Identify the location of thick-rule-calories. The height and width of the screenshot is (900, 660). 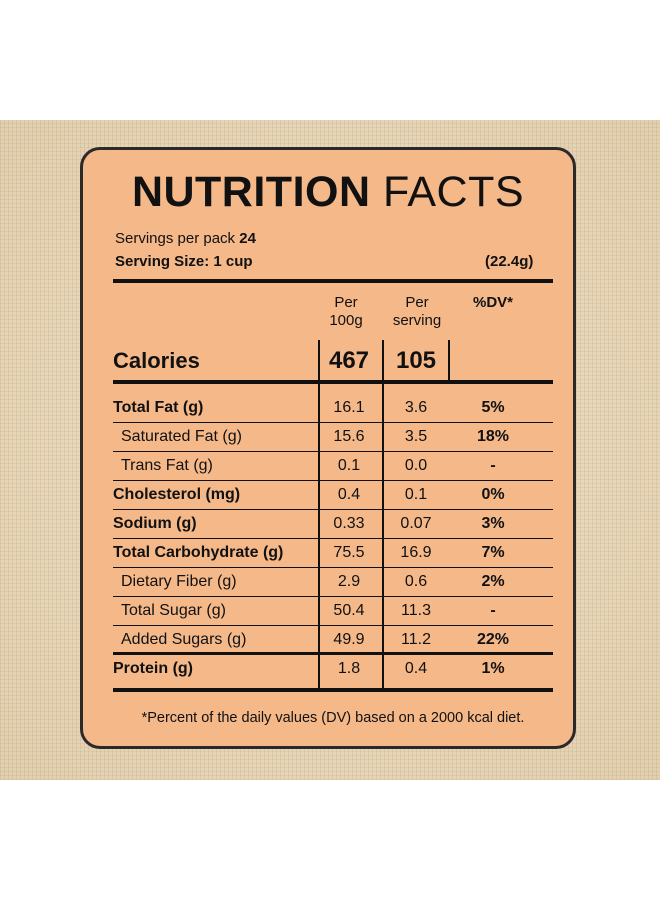
(333, 382).